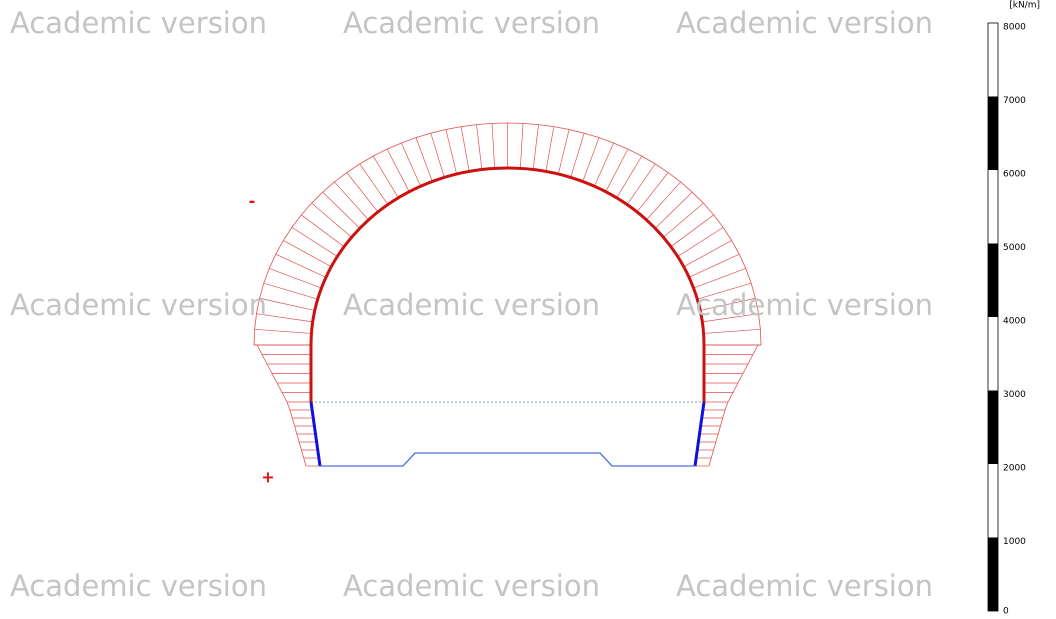 Image resolution: width=1056 pixels, height=619 pixels. What do you see at coordinates (507, 434) in the screenshot?
I see `lining-invert` at bounding box center [507, 434].